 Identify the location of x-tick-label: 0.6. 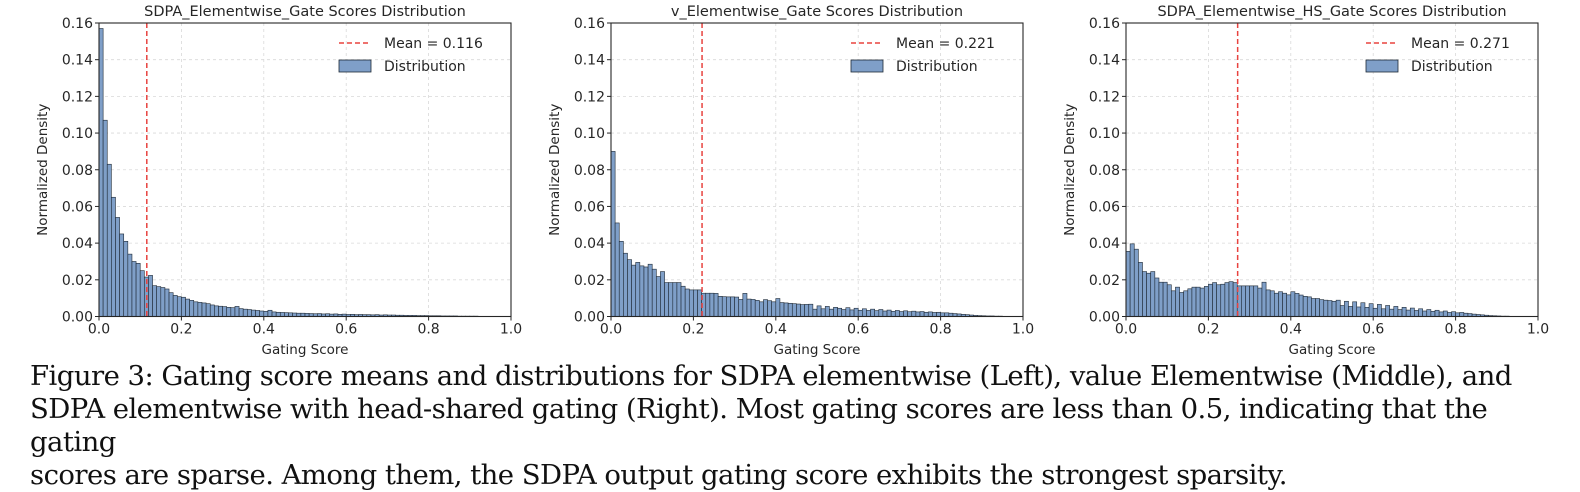
(858, 330).